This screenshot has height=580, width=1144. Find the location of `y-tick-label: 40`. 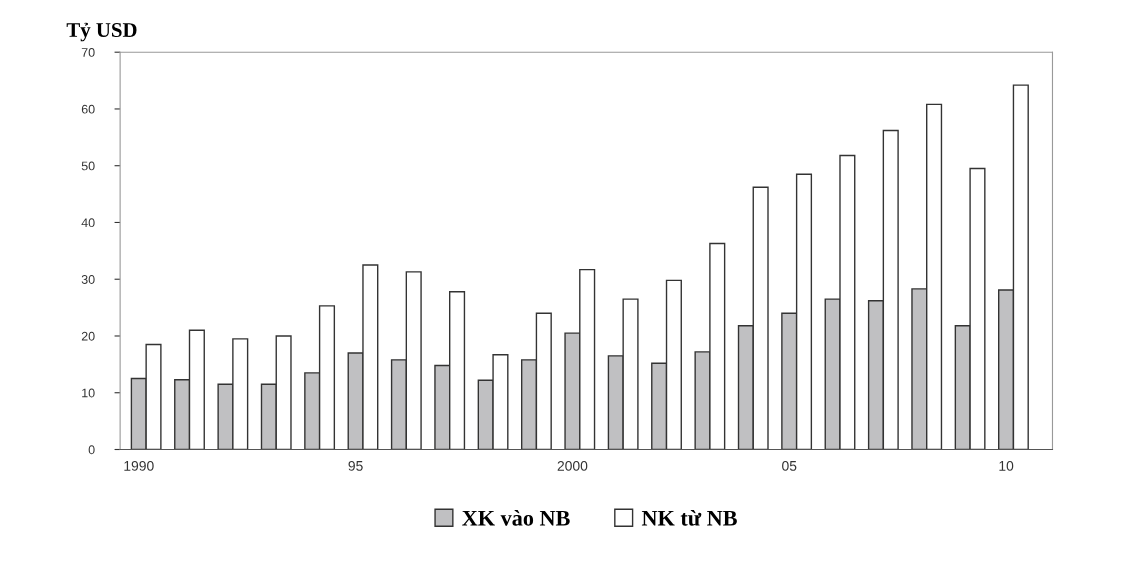

y-tick-label: 40 is located at coordinates (88, 223).